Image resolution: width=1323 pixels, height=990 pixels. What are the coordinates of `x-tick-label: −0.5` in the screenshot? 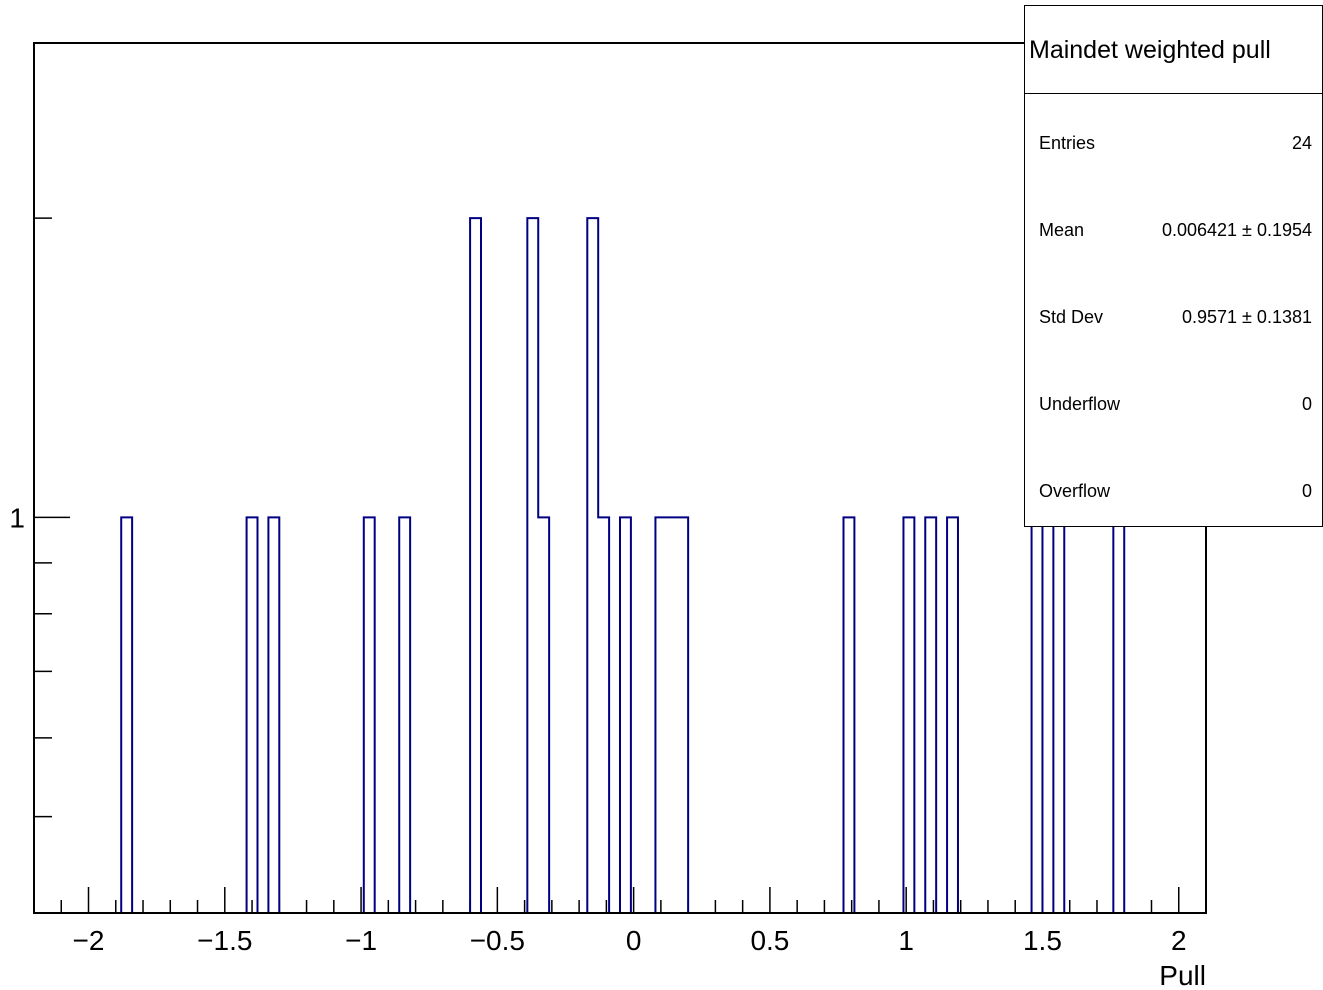 It's located at (497, 940).